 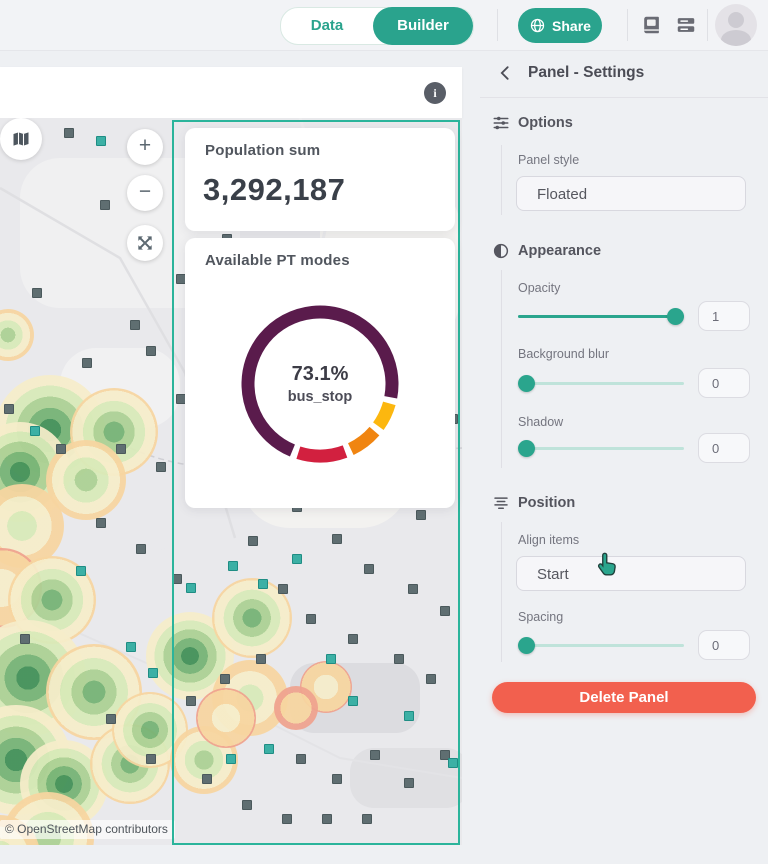 I want to click on fullscreen-button, so click(x=145, y=243).